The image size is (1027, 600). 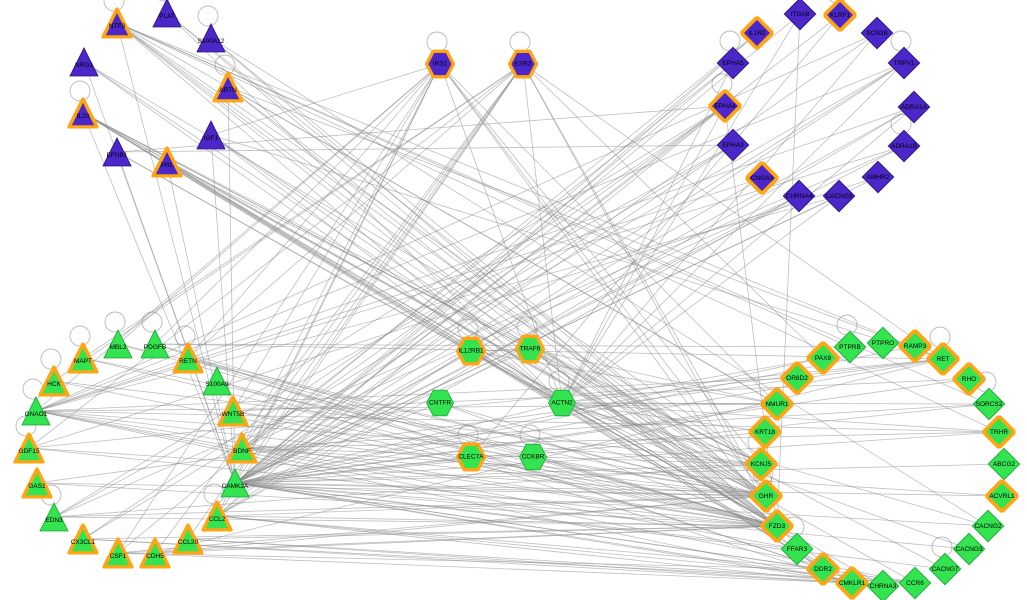 I want to click on node-actn2: ACTN2, so click(x=562, y=403).